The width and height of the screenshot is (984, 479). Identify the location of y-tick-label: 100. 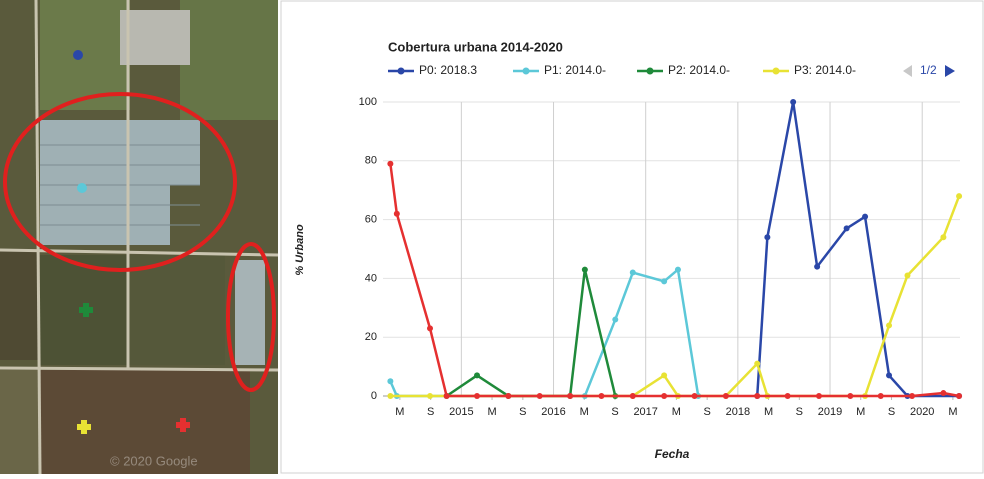
(368, 102).